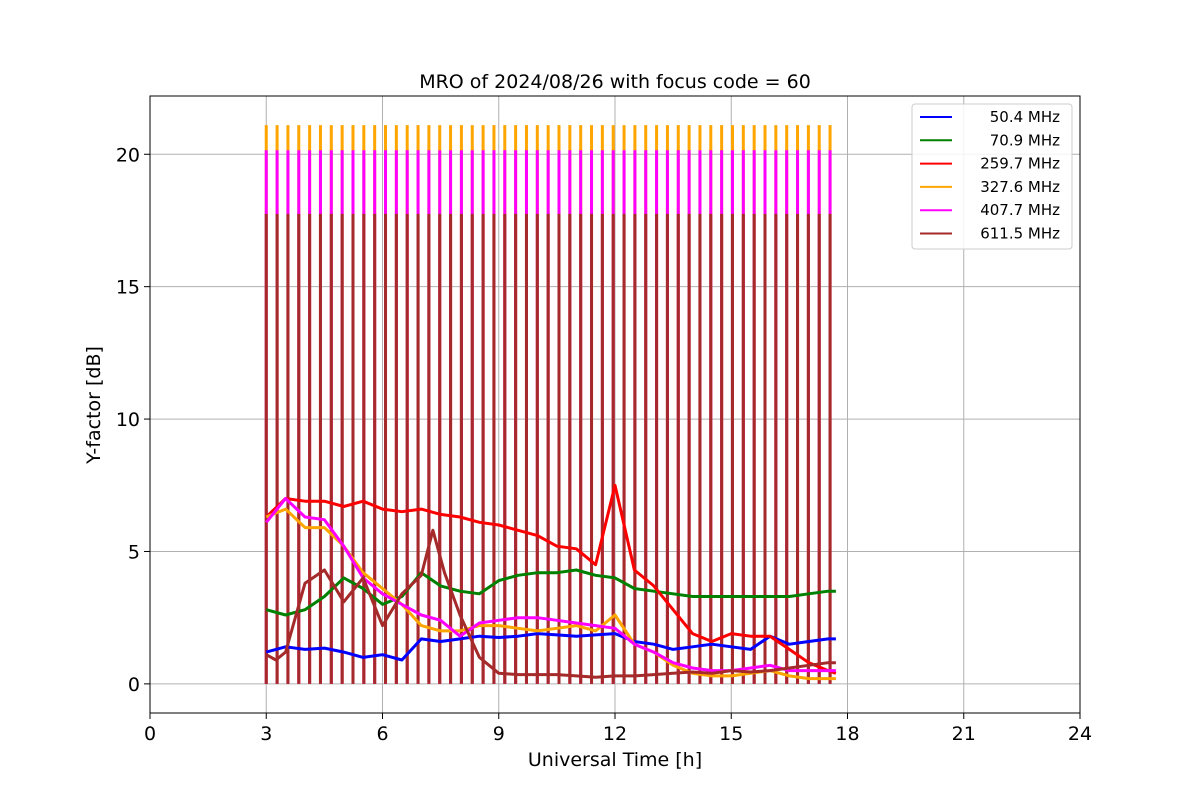  I want to click on legend-label: 327.6 MHz, so click(1020, 187).